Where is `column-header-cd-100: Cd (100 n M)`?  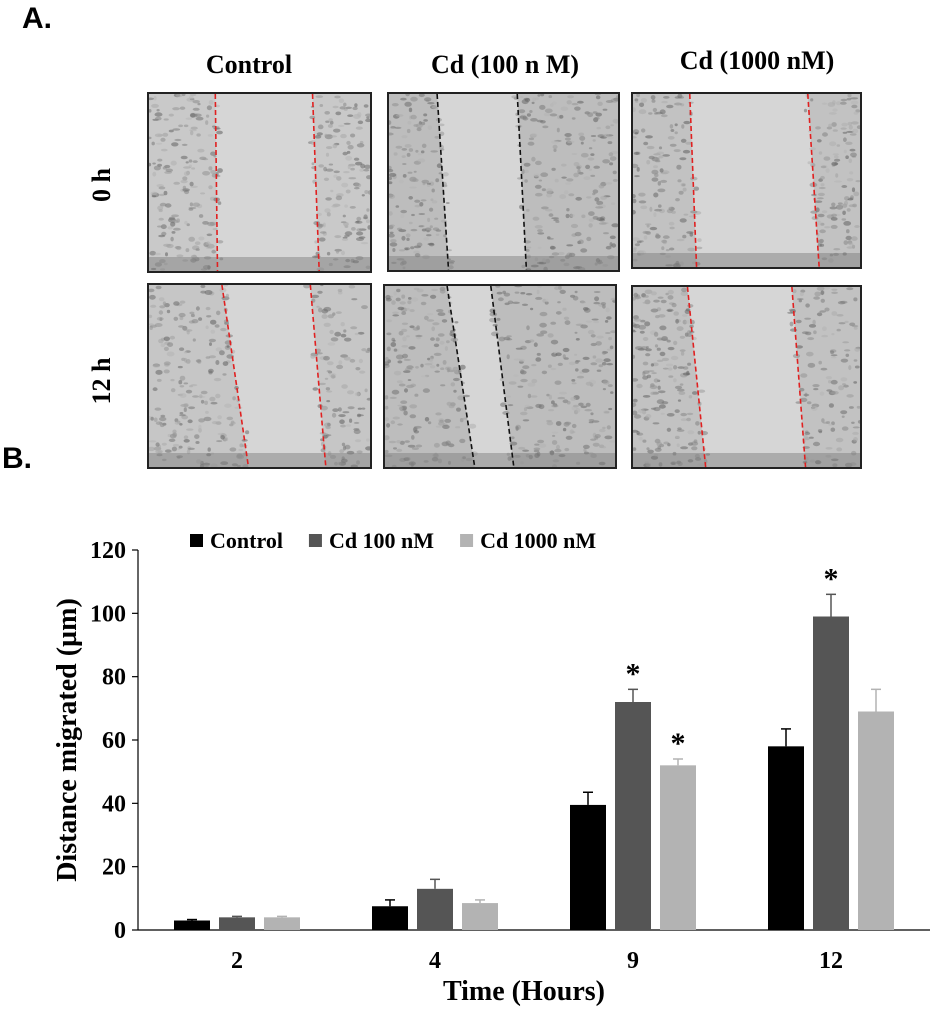 column-header-cd-100: Cd (100 n M) is located at coordinates (505, 64).